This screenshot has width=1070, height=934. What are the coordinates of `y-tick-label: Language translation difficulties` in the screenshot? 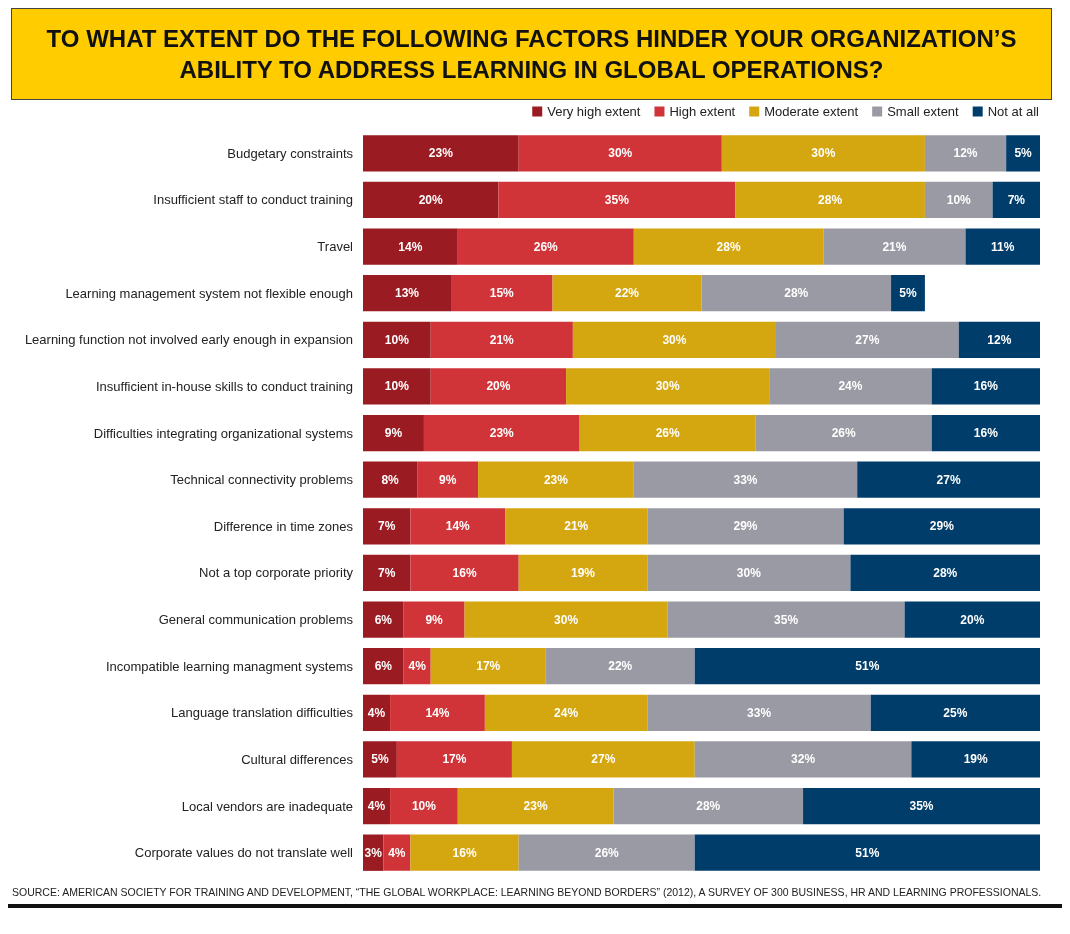 It's located at (262, 713).